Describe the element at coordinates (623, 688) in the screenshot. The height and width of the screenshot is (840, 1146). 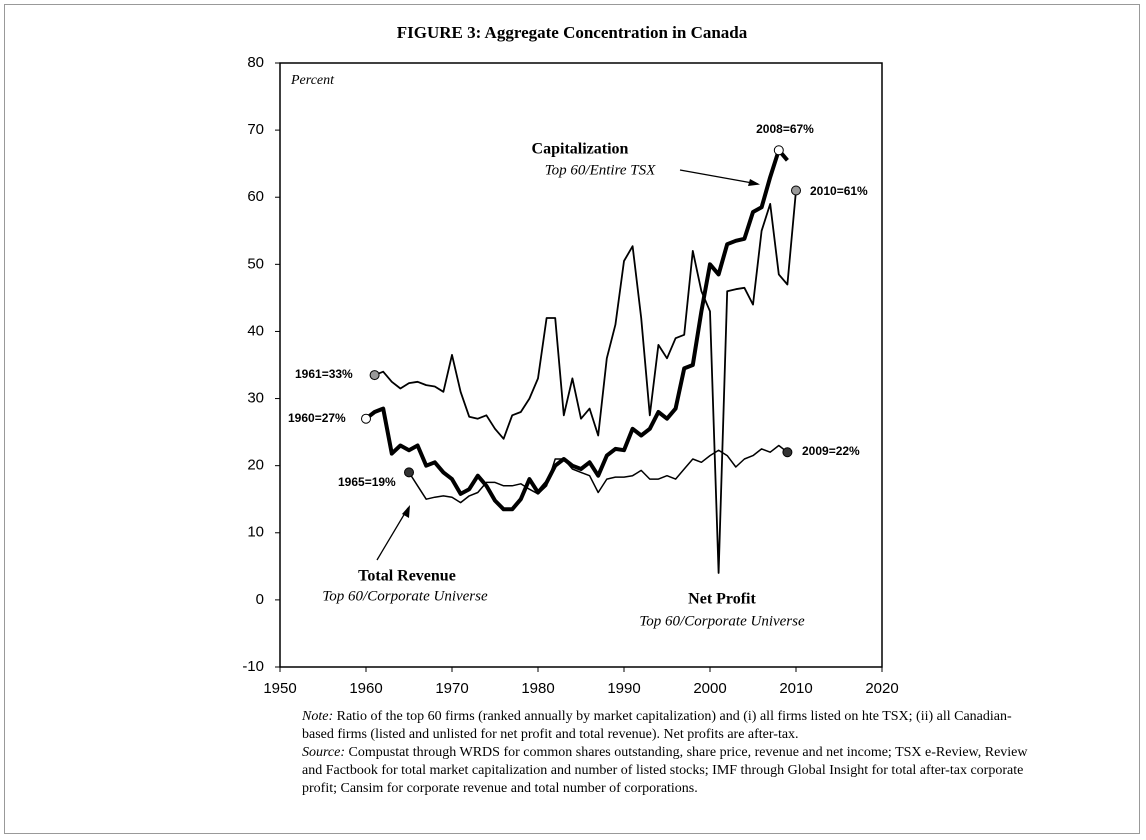
I see `x-tick-label: 1990` at that location.